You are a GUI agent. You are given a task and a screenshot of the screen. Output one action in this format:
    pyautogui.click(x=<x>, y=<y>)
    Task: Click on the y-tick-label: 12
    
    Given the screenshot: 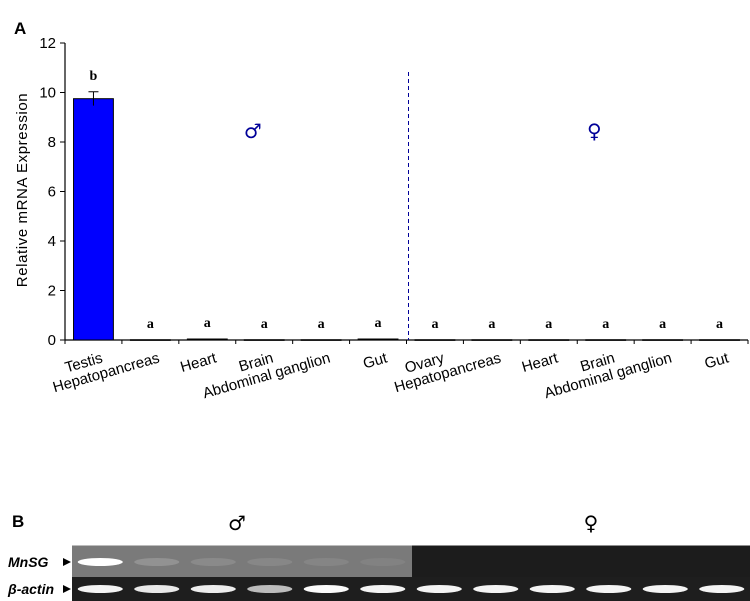 What is the action you would take?
    pyautogui.click(x=47, y=43)
    